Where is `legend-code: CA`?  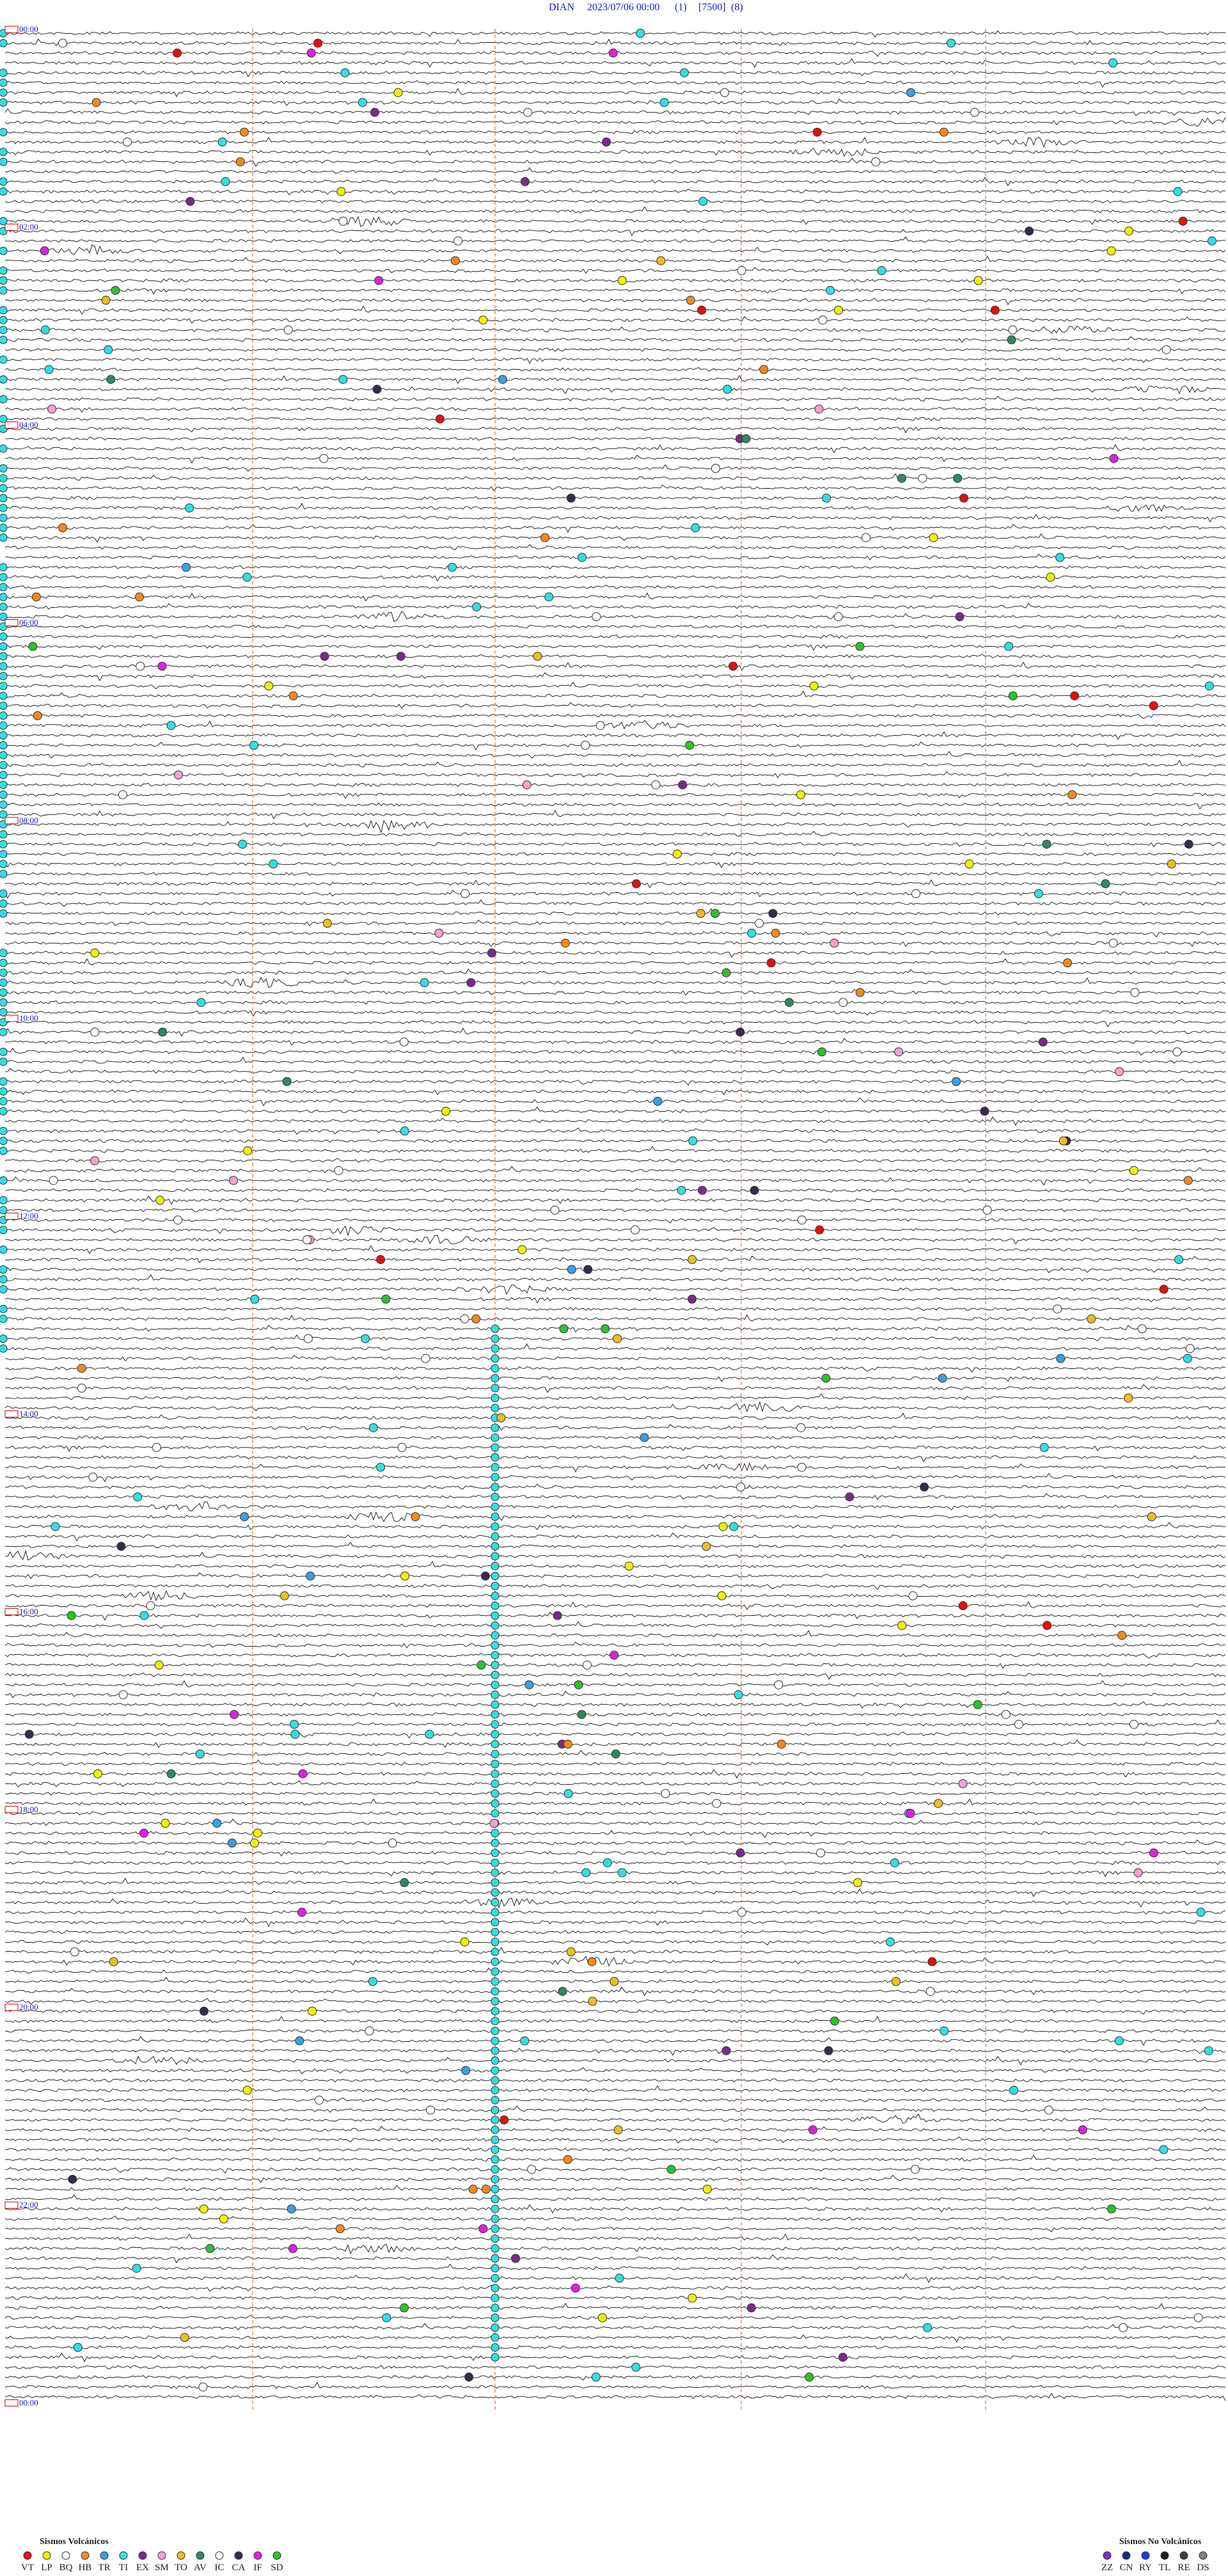
legend-code: CA is located at coordinates (239, 2568).